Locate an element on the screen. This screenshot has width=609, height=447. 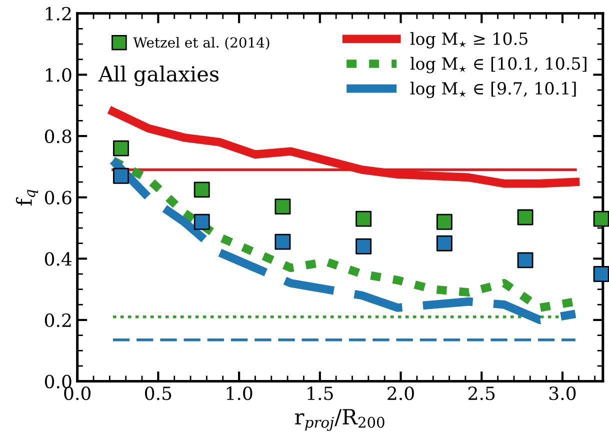
y-tick-label: 0.0 is located at coordinates (58, 381).